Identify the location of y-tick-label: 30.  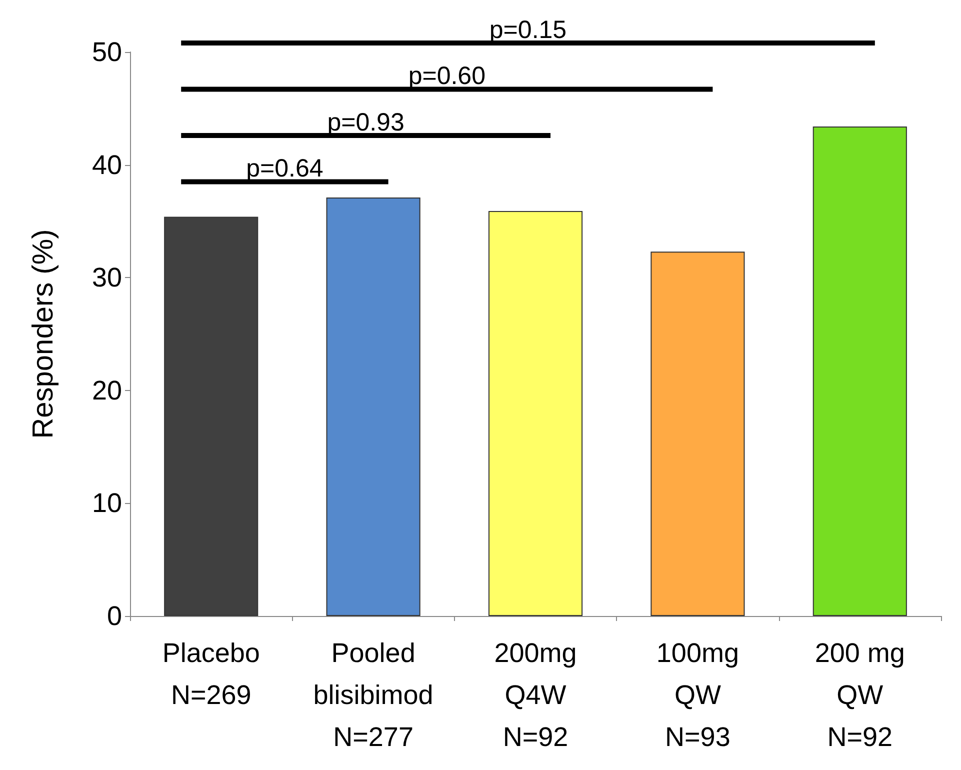
(107, 277).